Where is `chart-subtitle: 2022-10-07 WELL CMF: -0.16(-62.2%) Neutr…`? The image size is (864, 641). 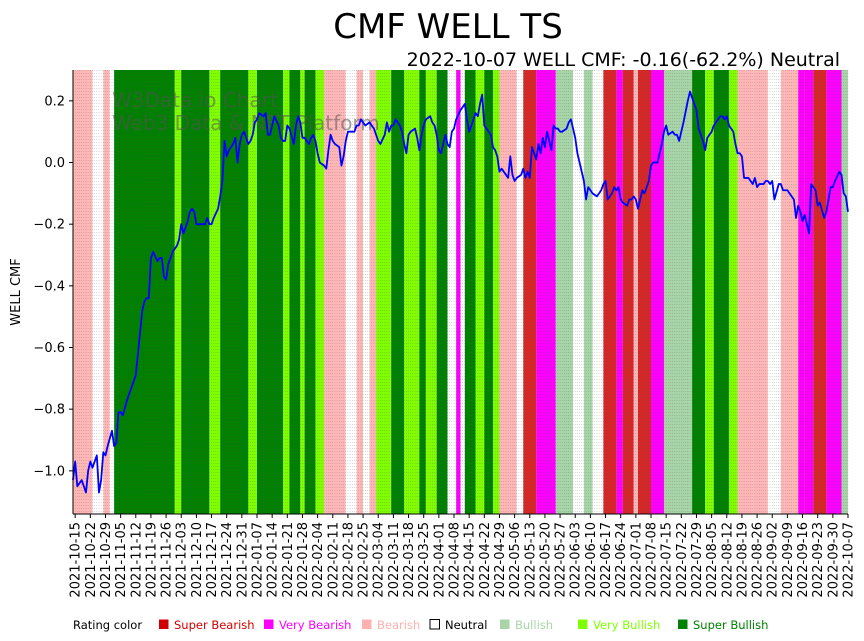 chart-subtitle: 2022-10-07 WELL CMF: -0.16(-62.2%) Neutr… is located at coordinates (623, 60).